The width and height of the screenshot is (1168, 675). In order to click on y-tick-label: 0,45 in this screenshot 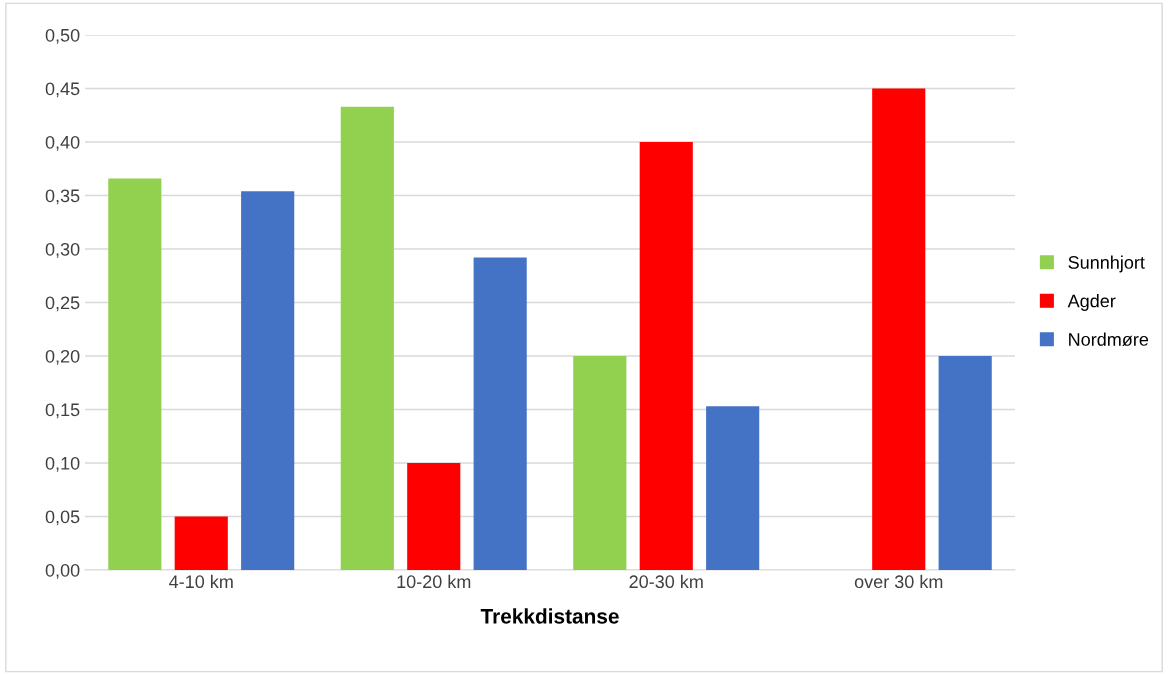, I will do `click(62, 90)`.